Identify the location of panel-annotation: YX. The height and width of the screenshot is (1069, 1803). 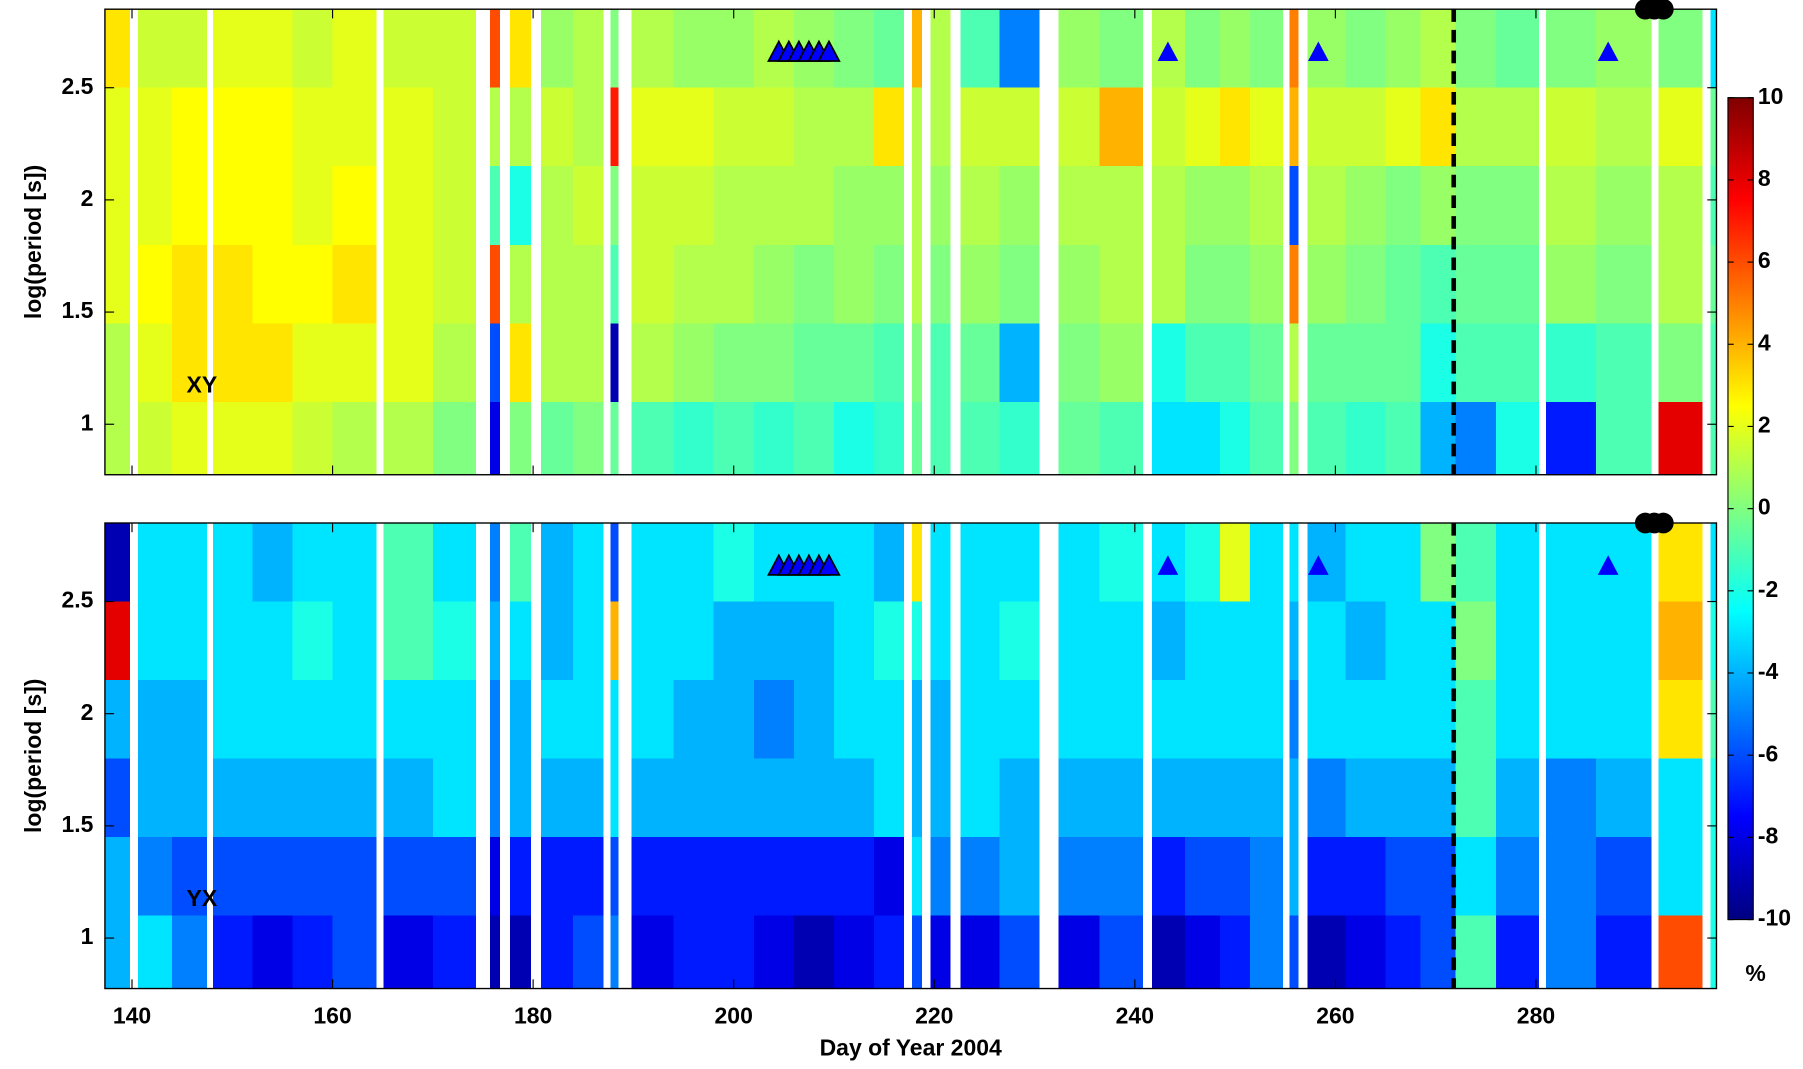
(202, 898).